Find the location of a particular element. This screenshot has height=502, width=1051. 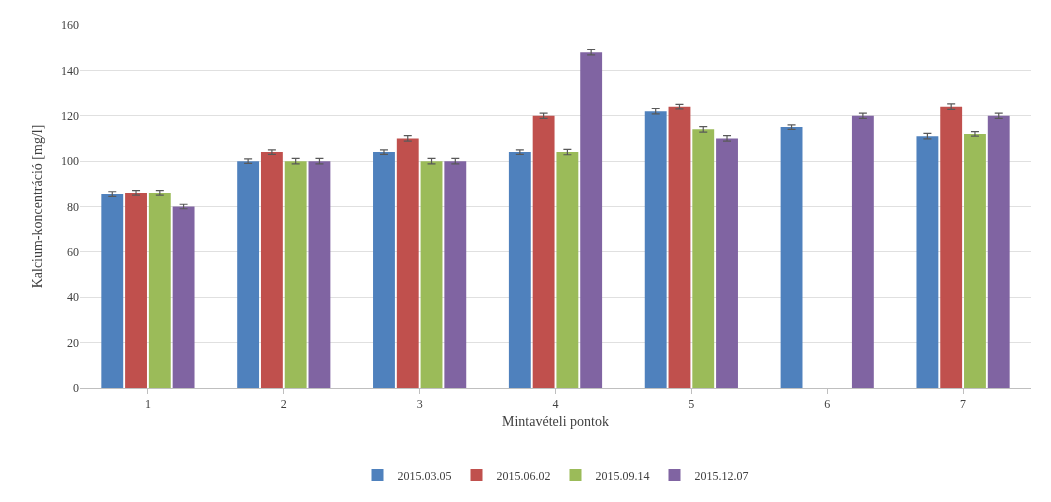

legend-label: 2015.12.07 is located at coordinates (721, 475).